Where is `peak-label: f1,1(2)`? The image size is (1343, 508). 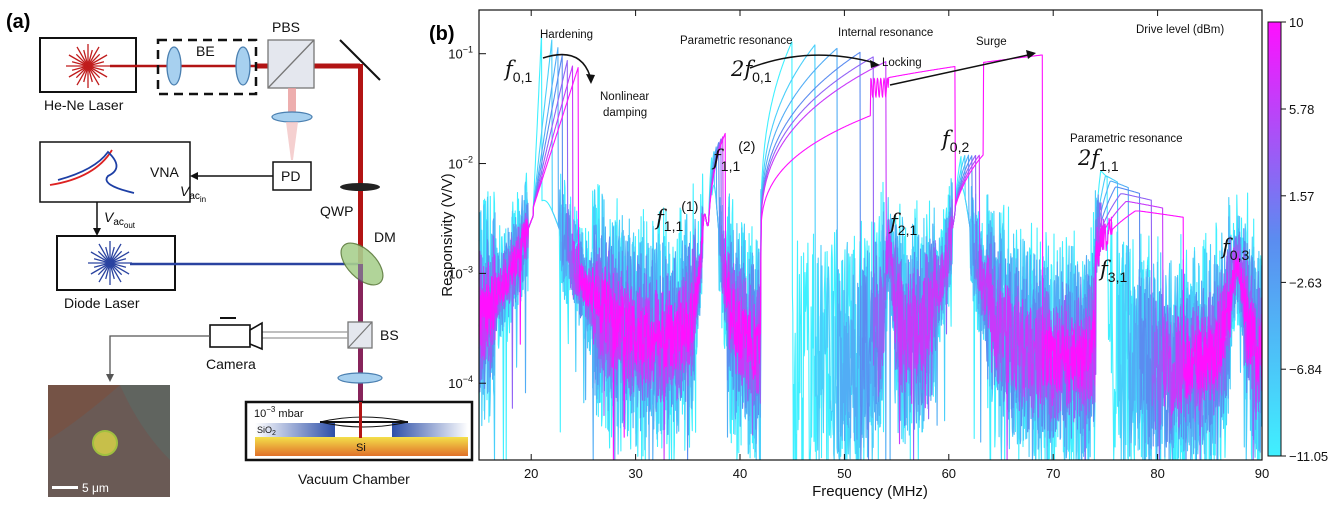
peak-label: f1,1(2) is located at coordinates (733, 156).